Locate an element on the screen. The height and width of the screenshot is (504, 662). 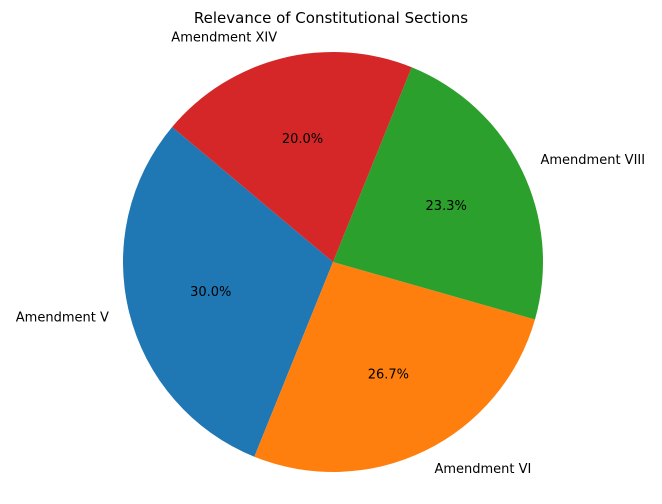
slice-category-label: Amendment VIII is located at coordinates (593, 160).